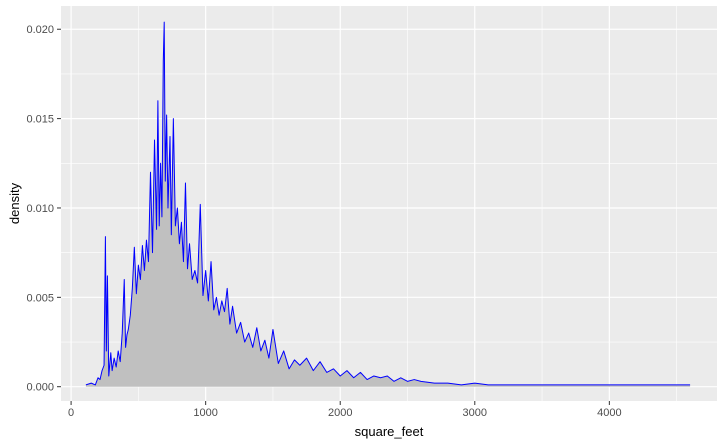  What do you see at coordinates (389, 431) in the screenshot?
I see `x-axis-title: square_feet` at bounding box center [389, 431].